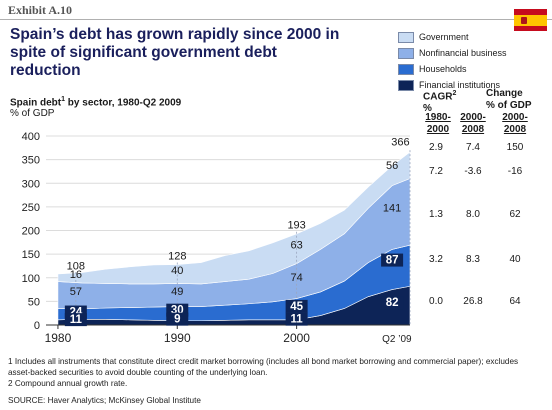 The height and width of the screenshot is (410, 552). What do you see at coordinates (296, 226) in the screenshot?
I see `data-label: 193` at bounding box center [296, 226].